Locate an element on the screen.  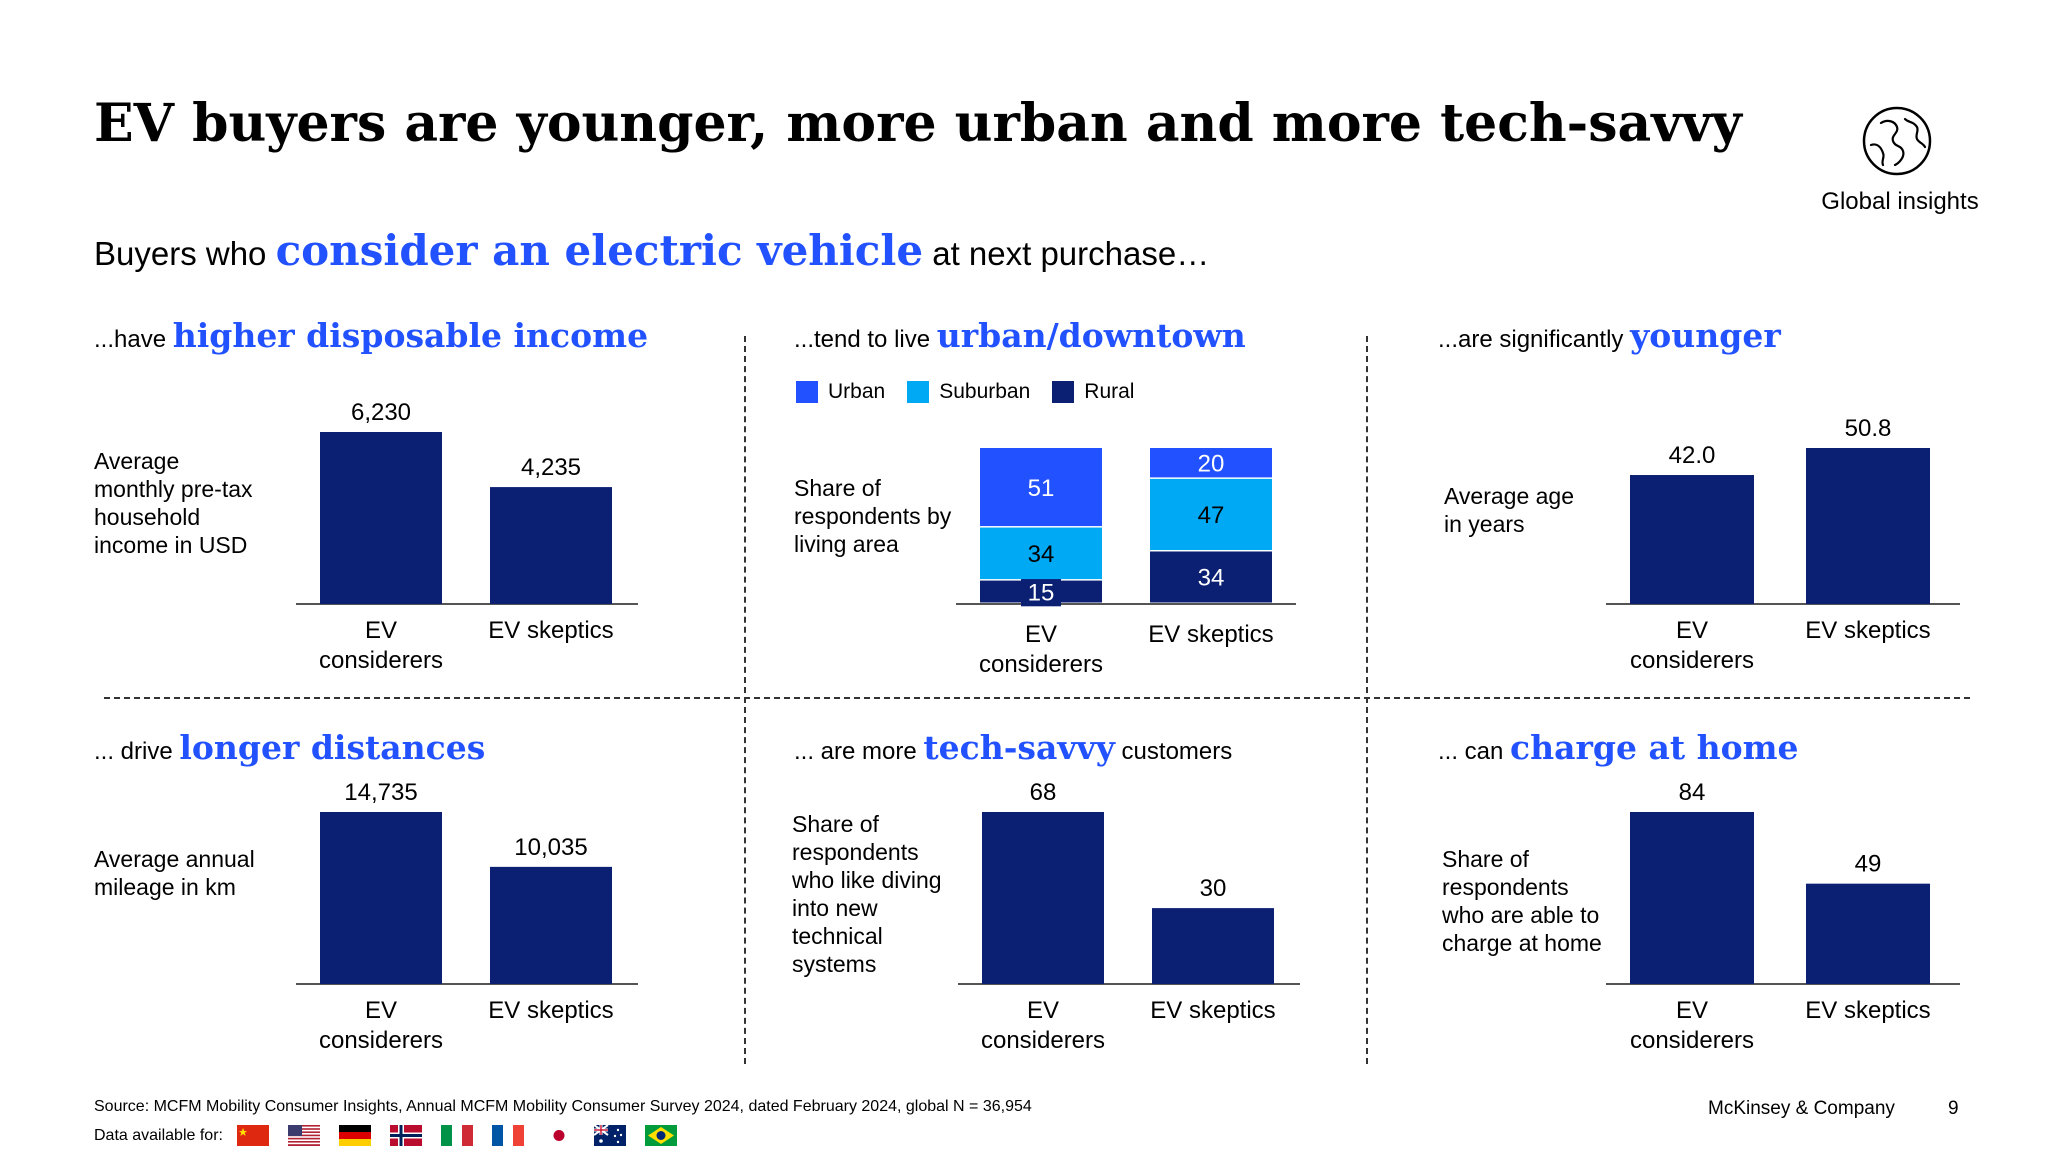
italy-flag-icon is located at coordinates (456, 1135).